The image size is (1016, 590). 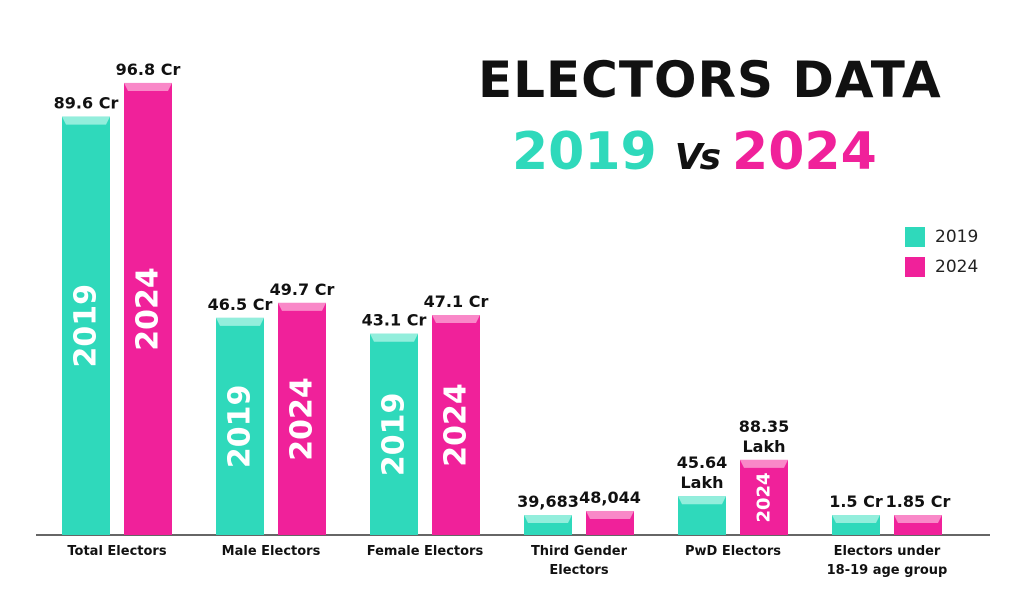 What do you see at coordinates (915, 237) in the screenshot?
I see `legend-swatch-2019` at bounding box center [915, 237].